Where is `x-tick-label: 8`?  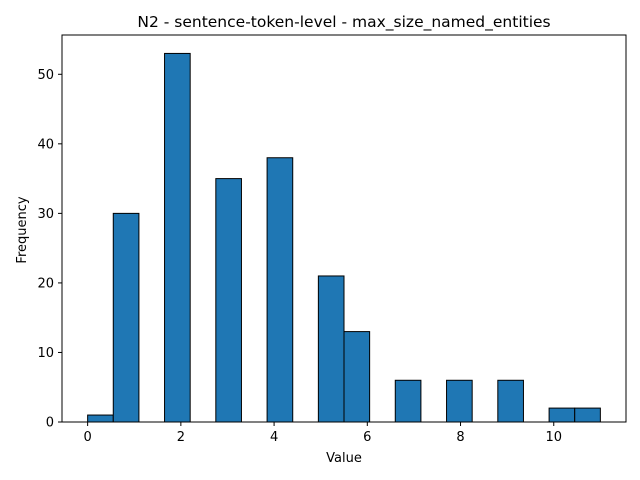
x-tick-label: 8 is located at coordinates (460, 437).